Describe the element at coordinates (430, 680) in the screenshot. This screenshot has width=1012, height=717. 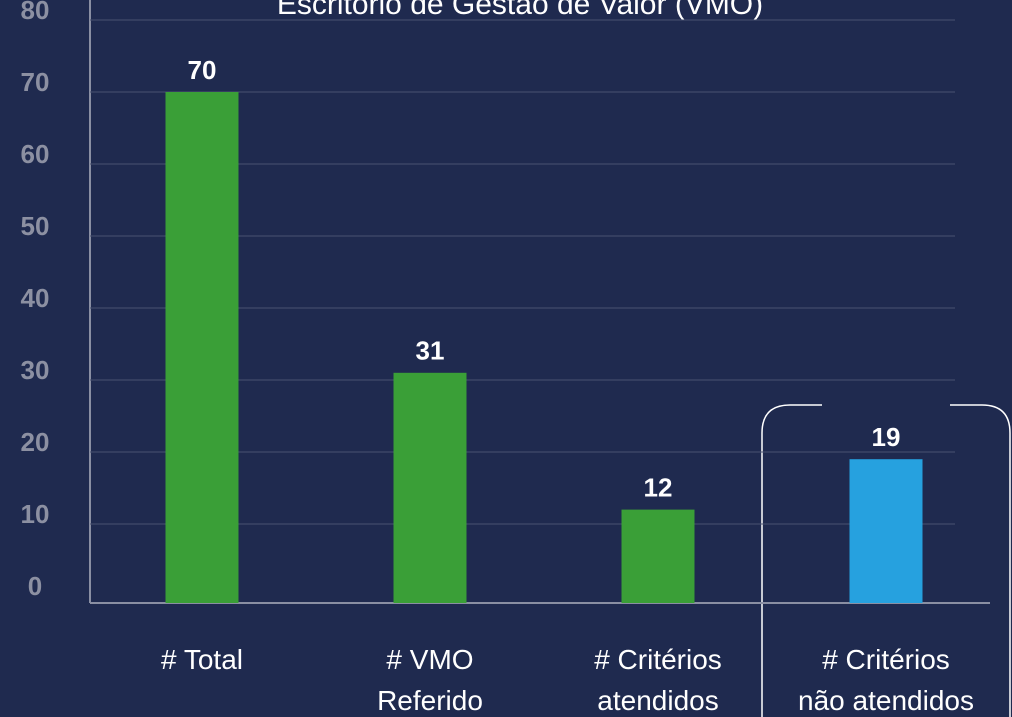
I see `x-tick-label: # VMO Referido` at that location.